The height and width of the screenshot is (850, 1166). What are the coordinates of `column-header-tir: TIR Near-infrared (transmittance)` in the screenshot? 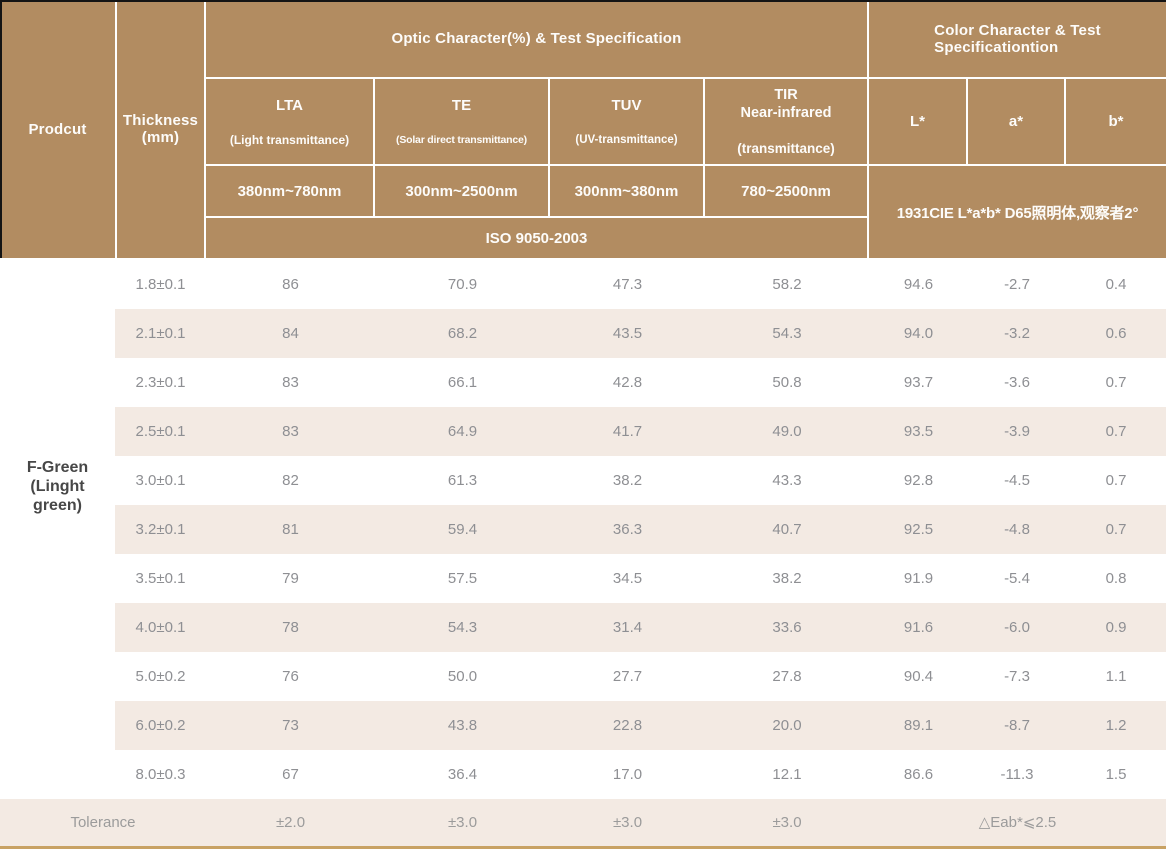 It's located at (786, 121).